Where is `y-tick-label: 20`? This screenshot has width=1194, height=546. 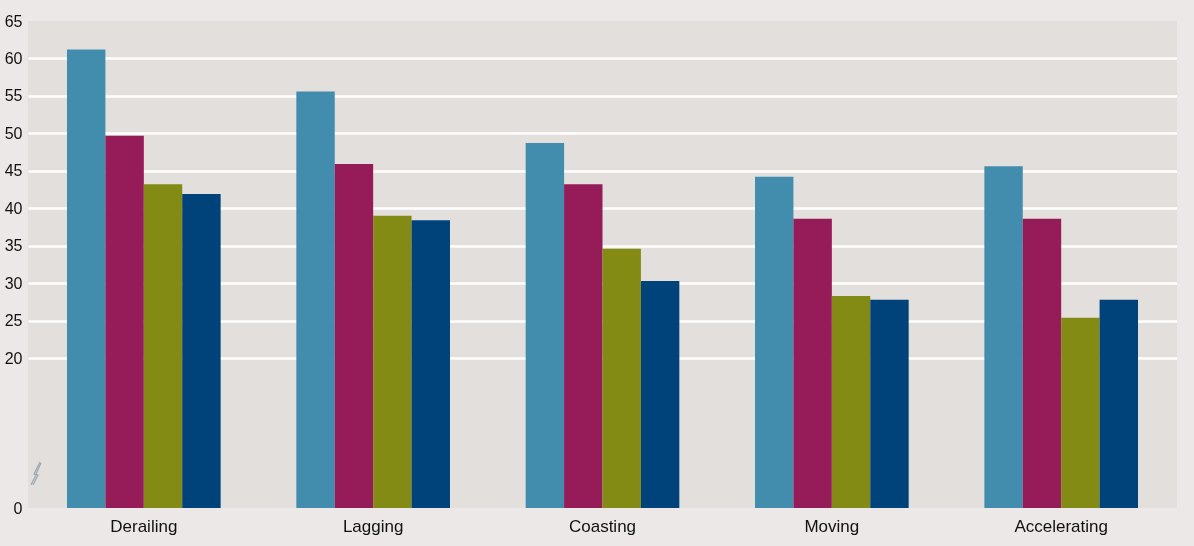
y-tick-label: 20 is located at coordinates (13, 358).